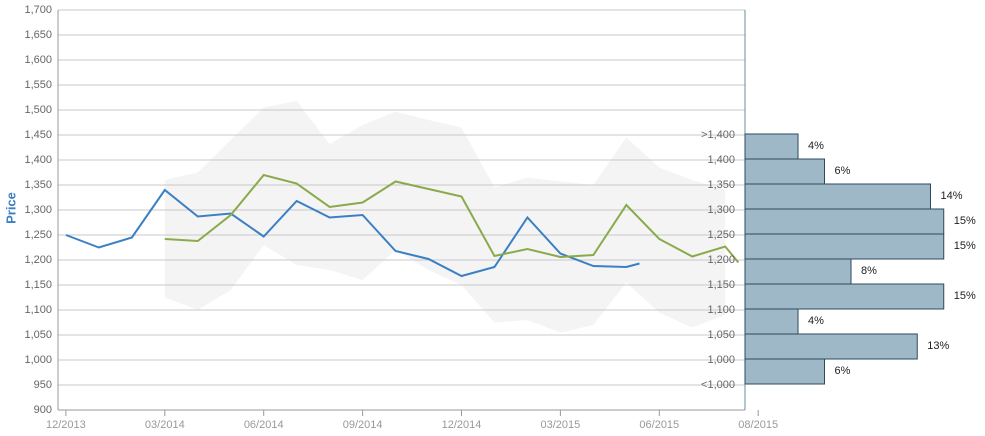 This screenshot has height=436, width=985. What do you see at coordinates (38, 35) in the screenshot?
I see `y-tick-label: 1,650` at bounding box center [38, 35].